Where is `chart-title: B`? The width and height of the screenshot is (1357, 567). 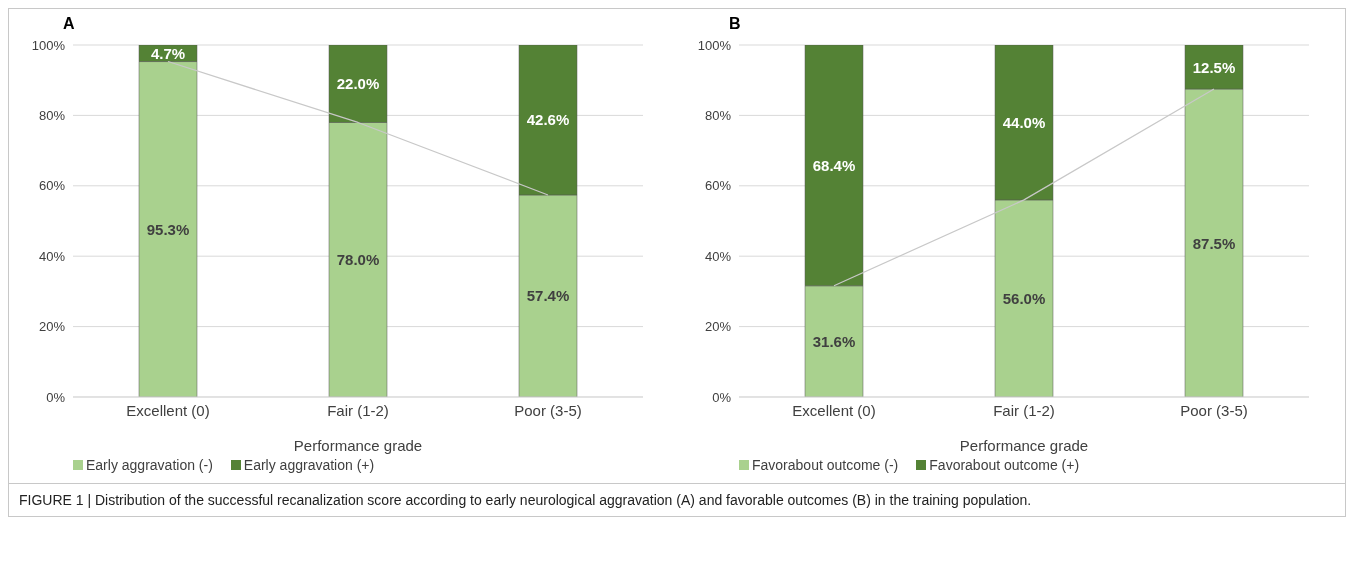
chart-title: B is located at coordinates (735, 24).